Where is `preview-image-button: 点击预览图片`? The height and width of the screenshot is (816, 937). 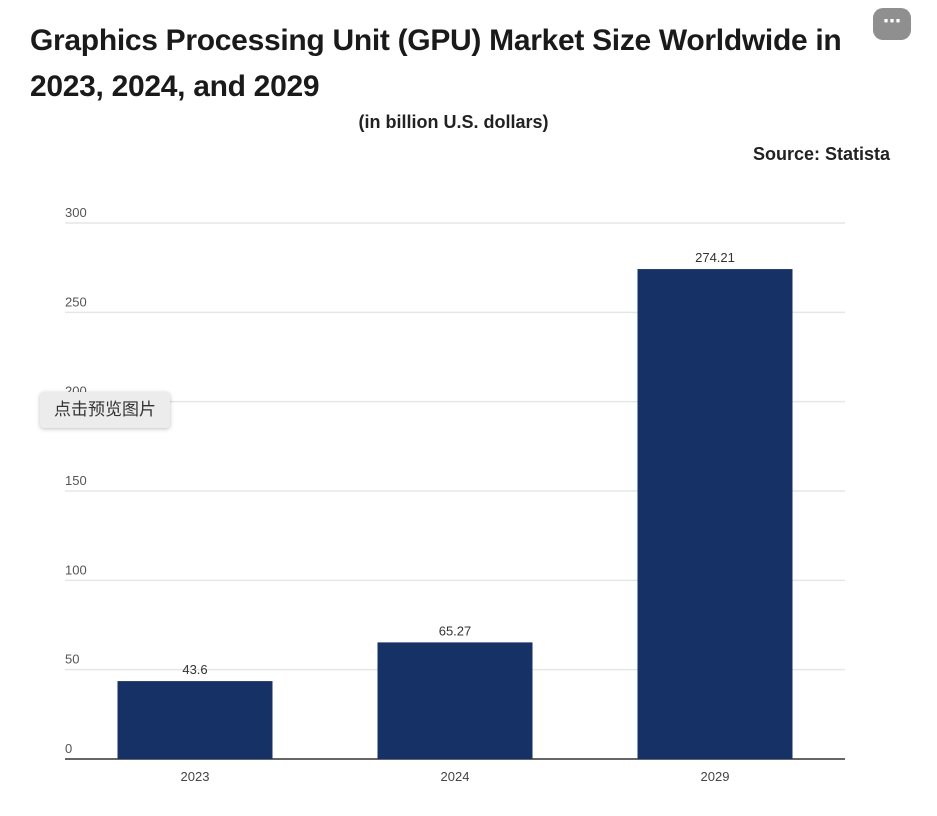
preview-image-button: 点击预览图片 is located at coordinates (105, 410).